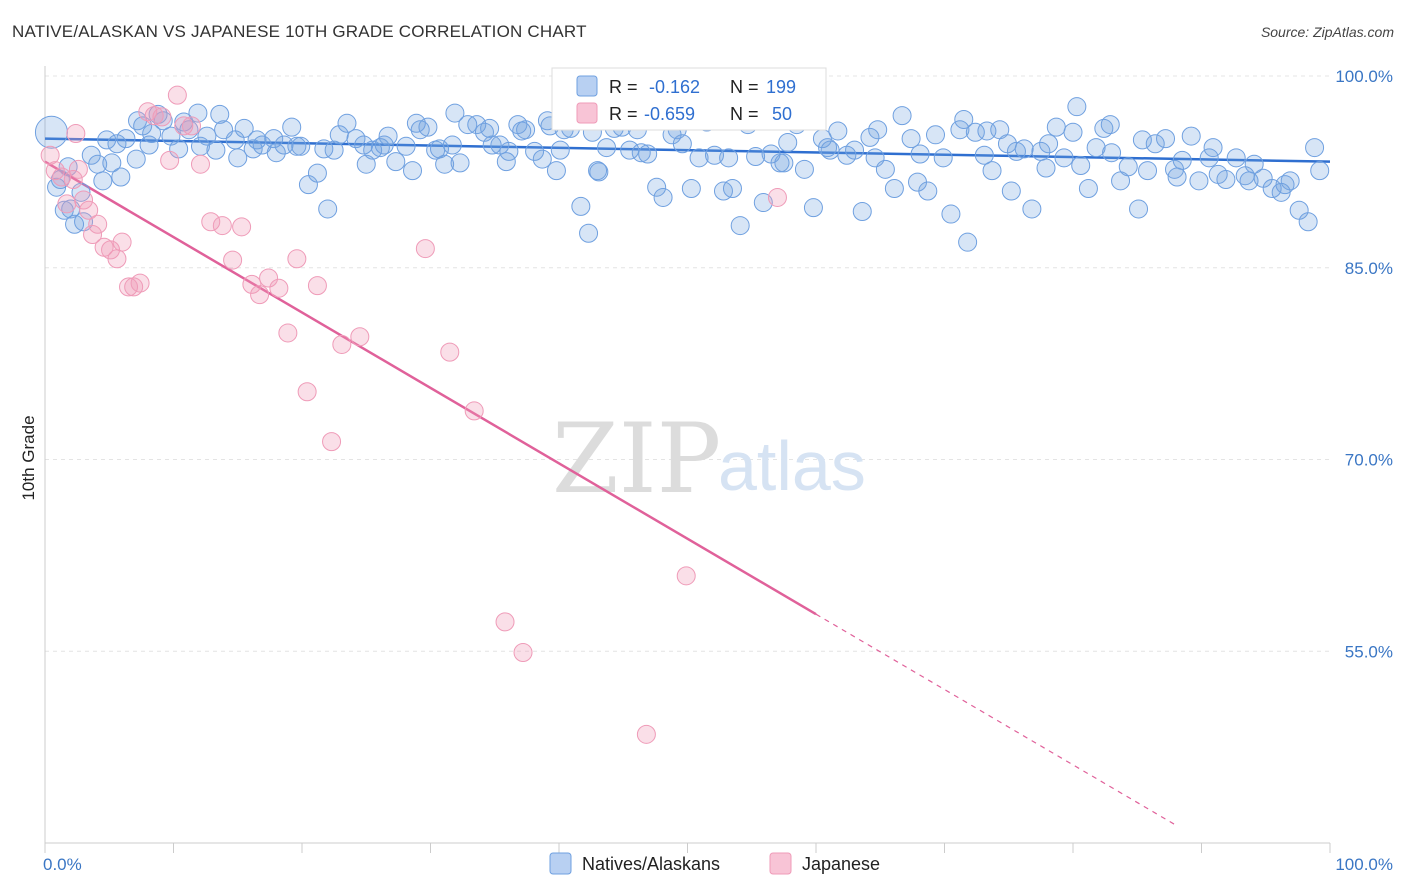  Describe the element at coordinates (782, 114) in the screenshot. I see `stats-n-value-2: 50` at that location.